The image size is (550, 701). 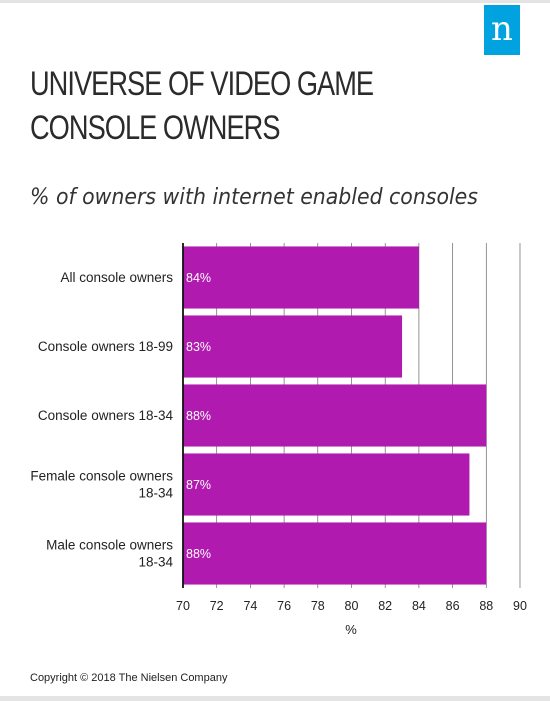 What do you see at coordinates (520, 606) in the screenshot?
I see `x-tick-label: 90` at bounding box center [520, 606].